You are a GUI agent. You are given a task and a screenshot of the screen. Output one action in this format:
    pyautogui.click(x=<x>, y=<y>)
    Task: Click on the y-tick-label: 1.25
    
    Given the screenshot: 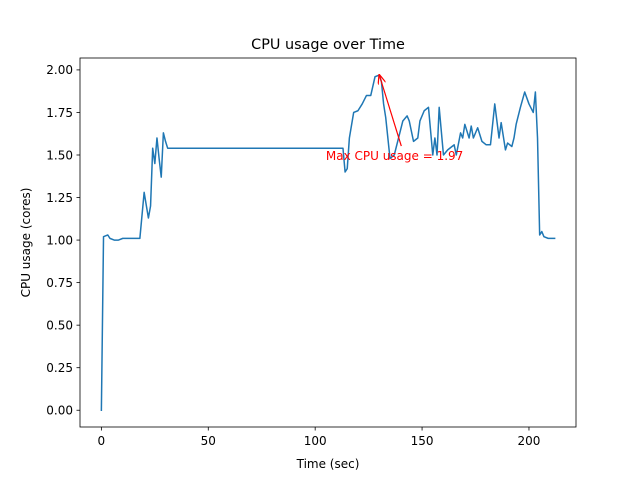 What is the action you would take?
    pyautogui.click(x=59, y=198)
    